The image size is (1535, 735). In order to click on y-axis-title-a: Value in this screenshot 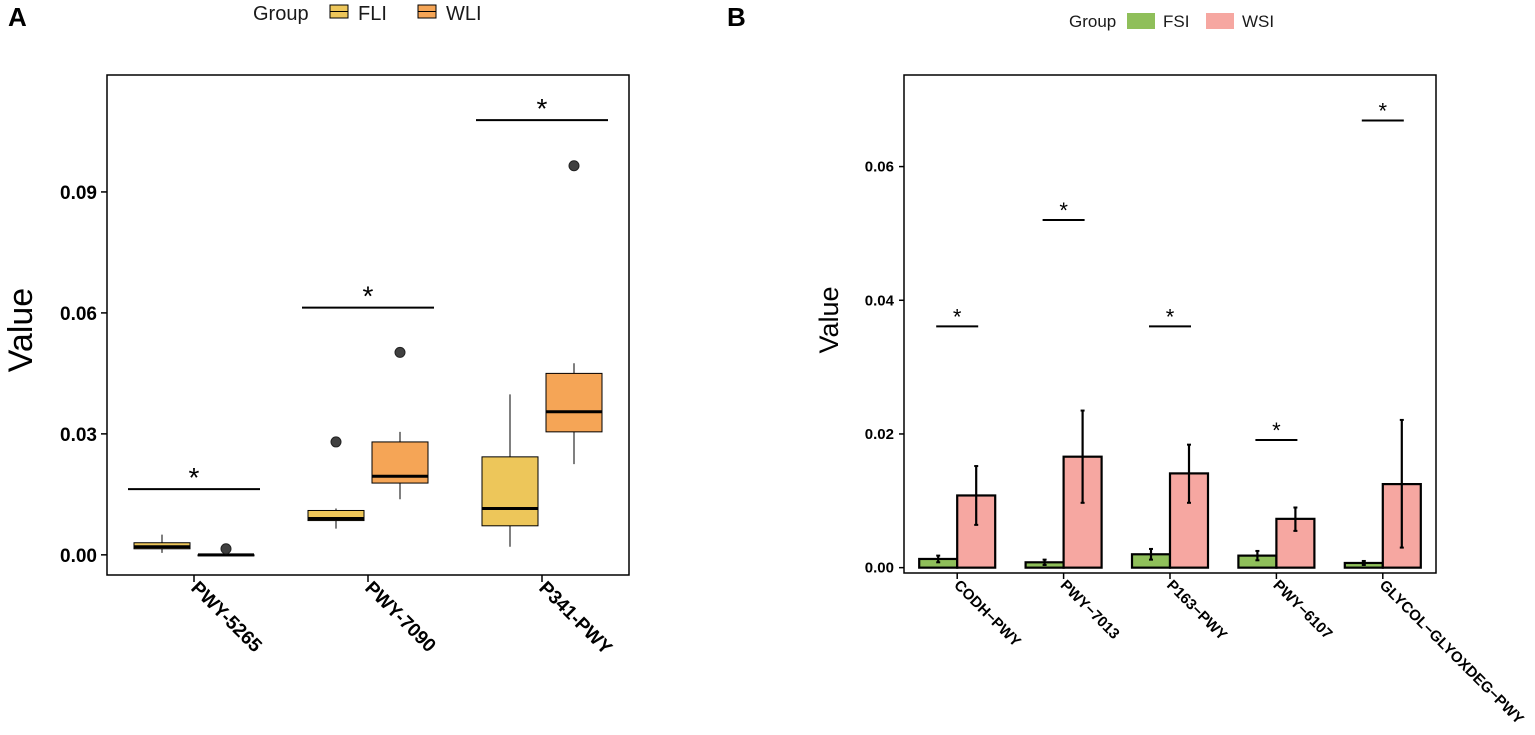, I will do `click(21, 330)`.